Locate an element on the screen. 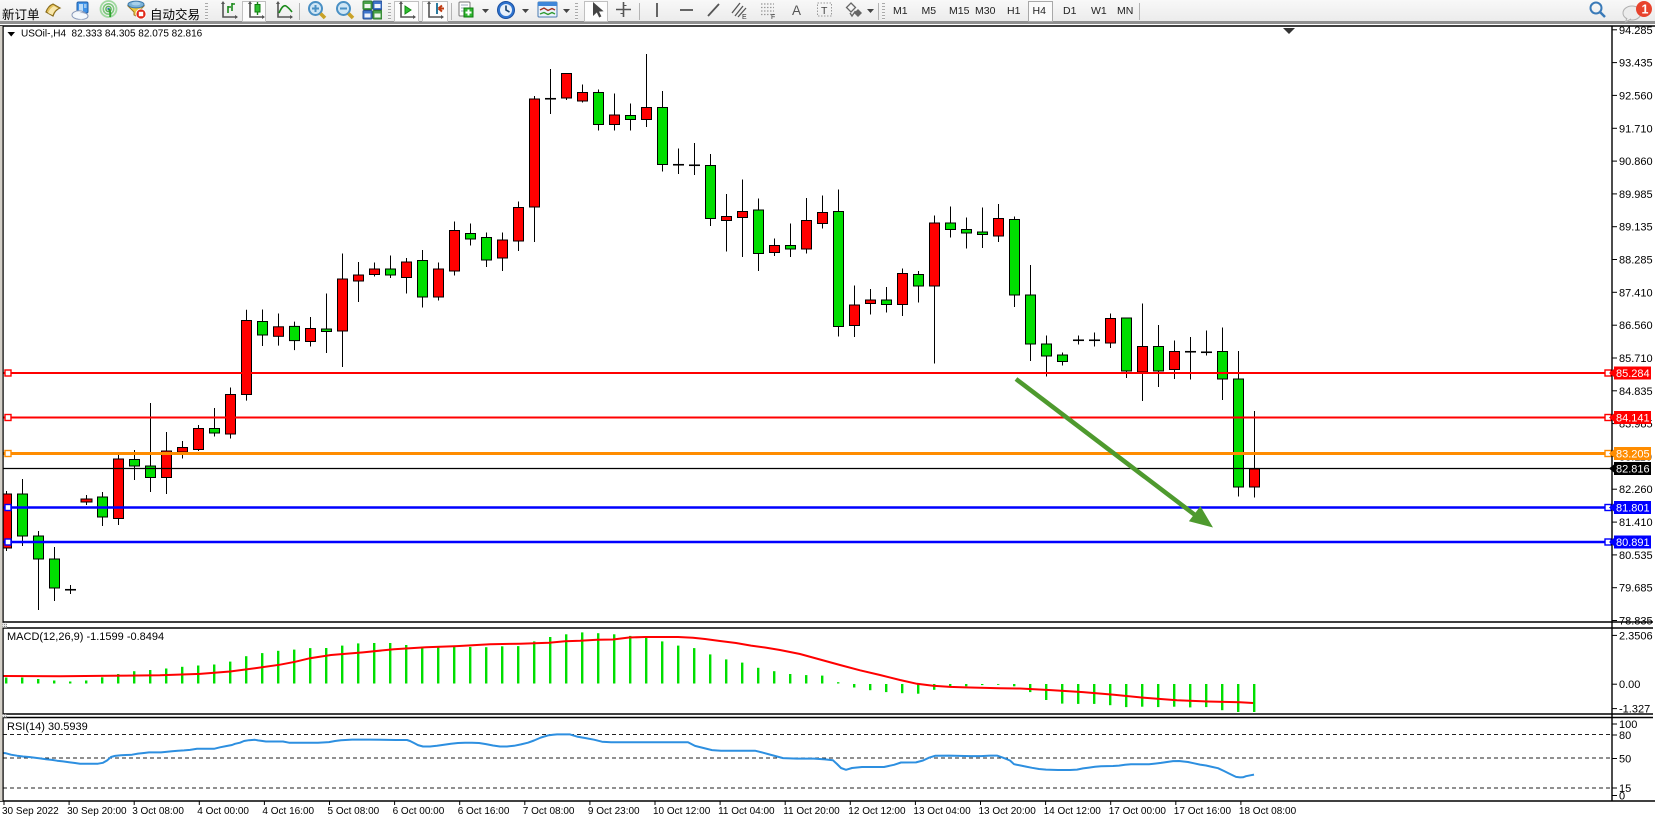 The image size is (1655, 822). svg-text: 17 Oct 16:00 is located at coordinates (1203, 811).